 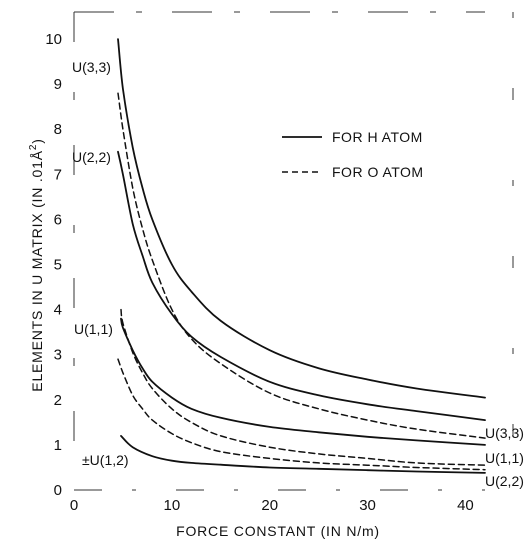 What do you see at coordinates (53, 39) in the screenshot?
I see `y-tick-label: 10` at bounding box center [53, 39].